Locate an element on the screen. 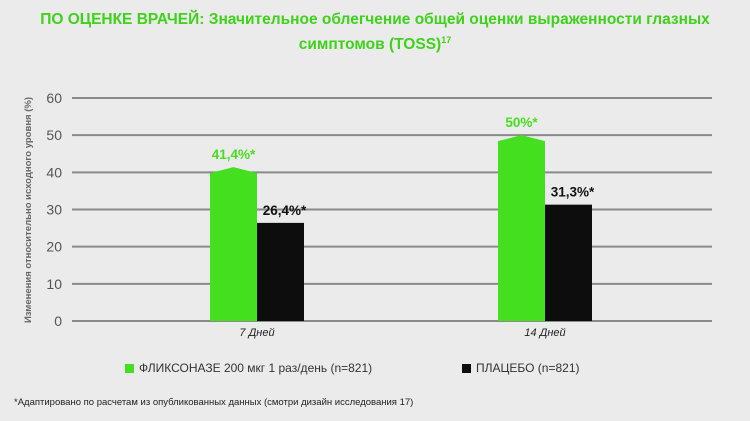 The height and width of the screenshot is (421, 750). legend-item-placebo: ПЛАЦЕБО (n=821) is located at coordinates (521, 368).